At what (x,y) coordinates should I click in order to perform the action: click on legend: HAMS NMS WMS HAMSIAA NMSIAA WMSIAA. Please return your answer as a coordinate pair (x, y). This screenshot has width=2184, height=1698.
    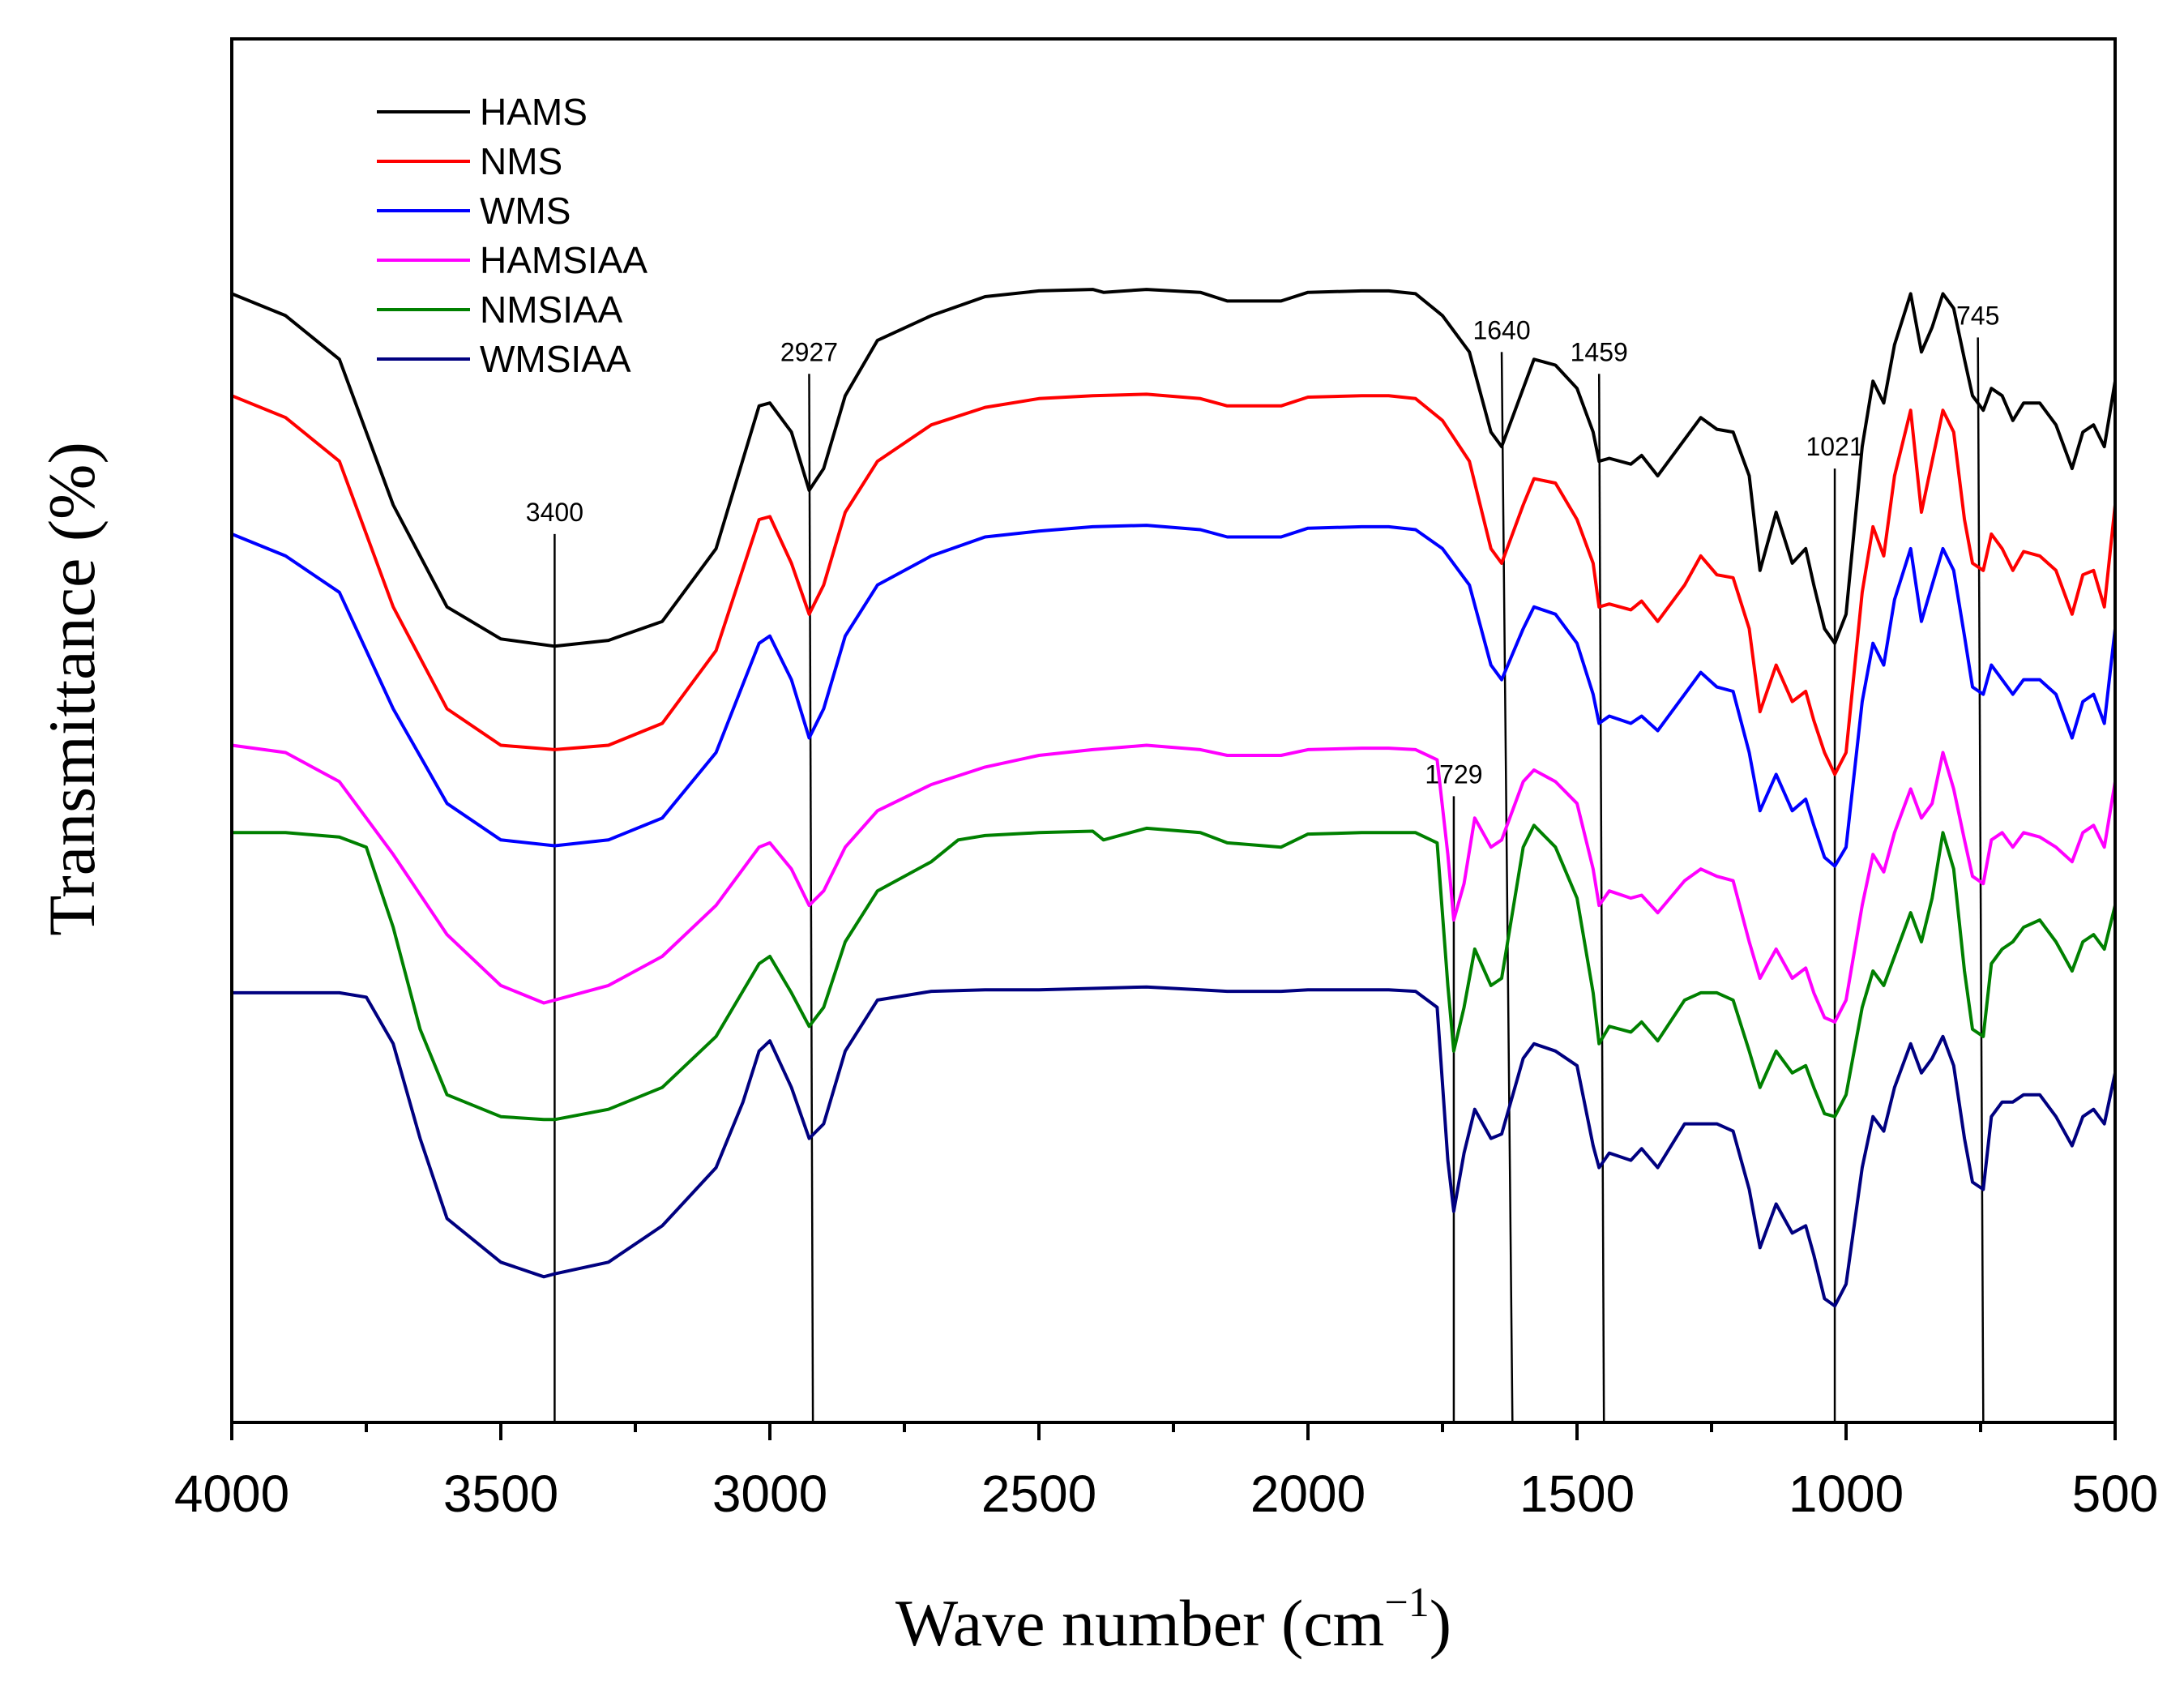
    Looking at the image, I should click on (512, 235).